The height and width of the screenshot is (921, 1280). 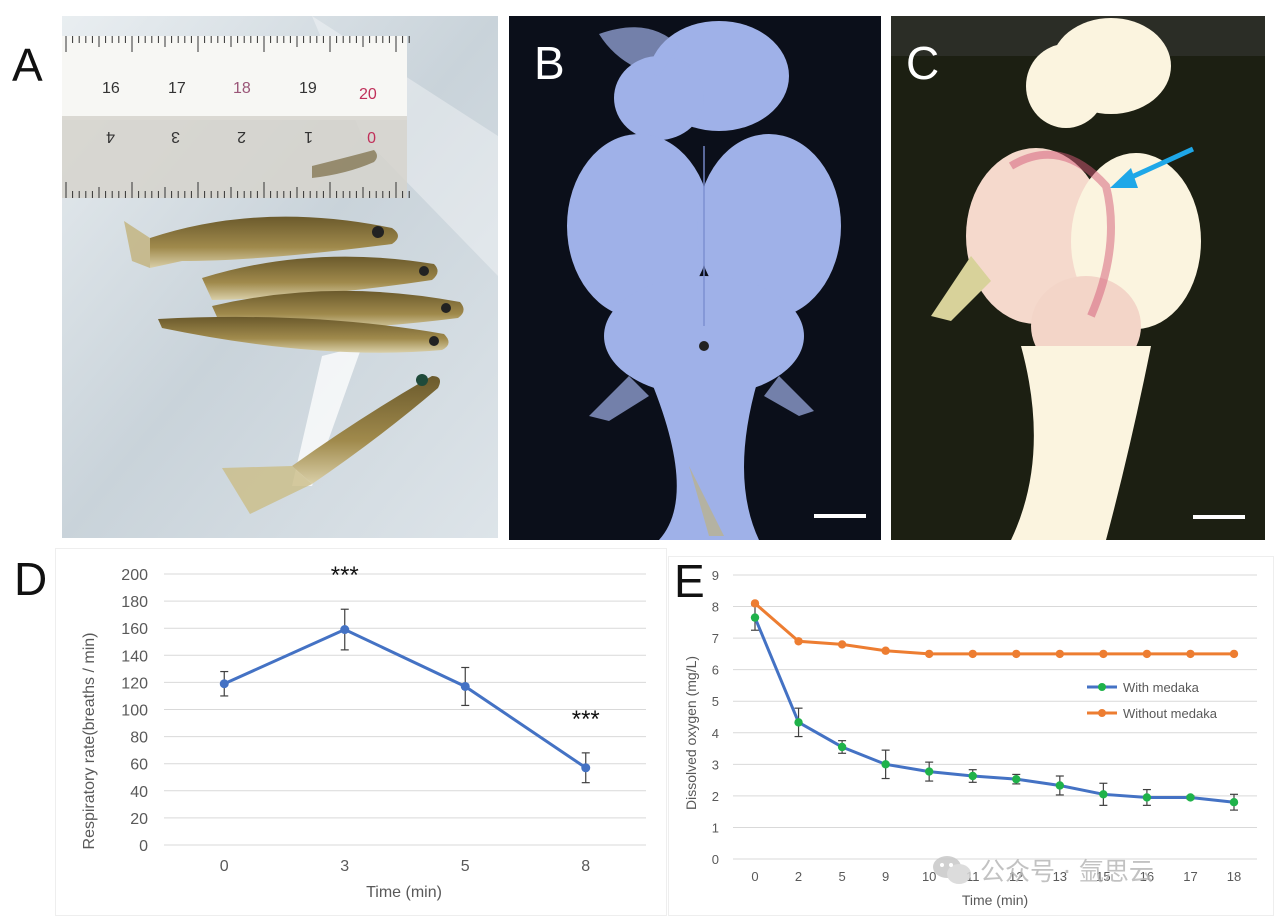 What do you see at coordinates (1016, 876) in the screenshot?
I see `x-tick-label-e: 12` at bounding box center [1016, 876].